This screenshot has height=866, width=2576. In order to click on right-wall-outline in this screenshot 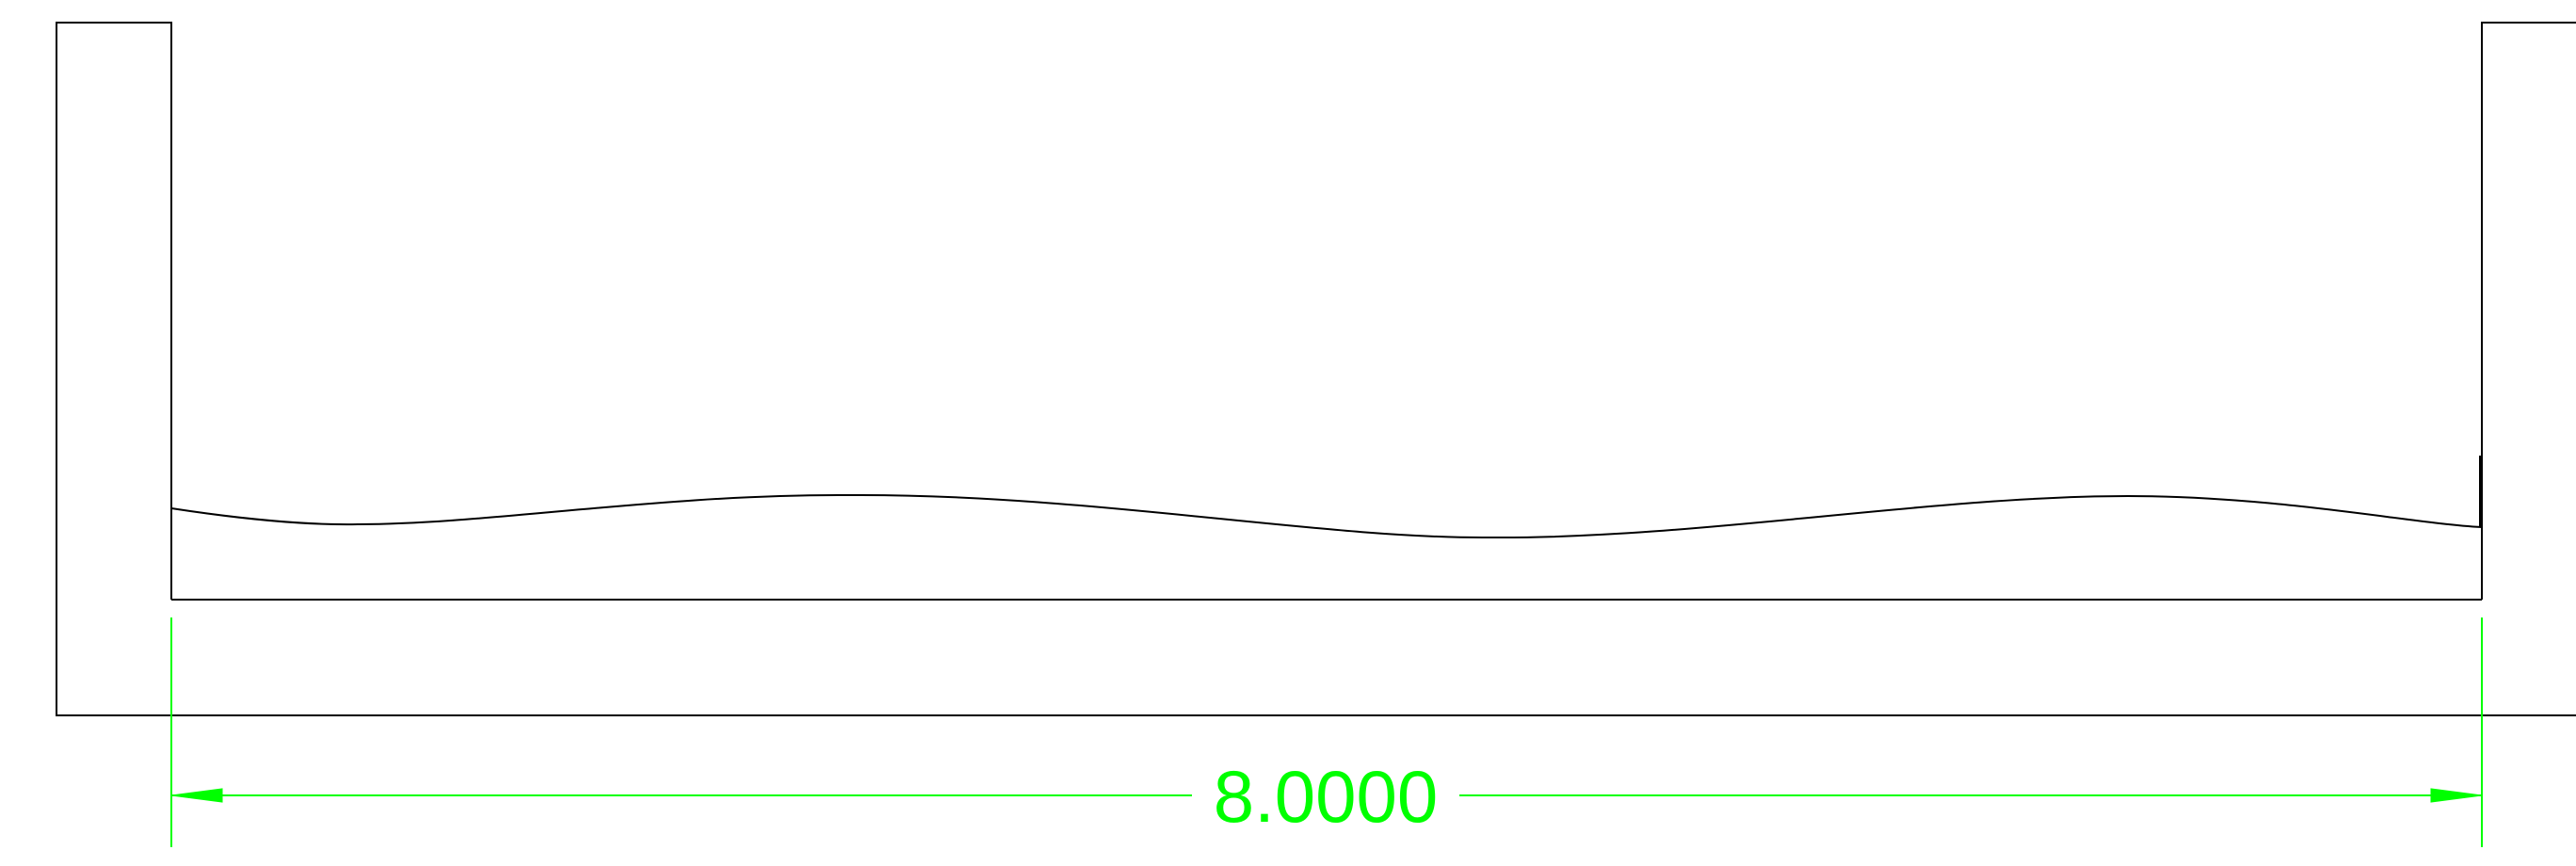, I will do `click(2528, 311)`.